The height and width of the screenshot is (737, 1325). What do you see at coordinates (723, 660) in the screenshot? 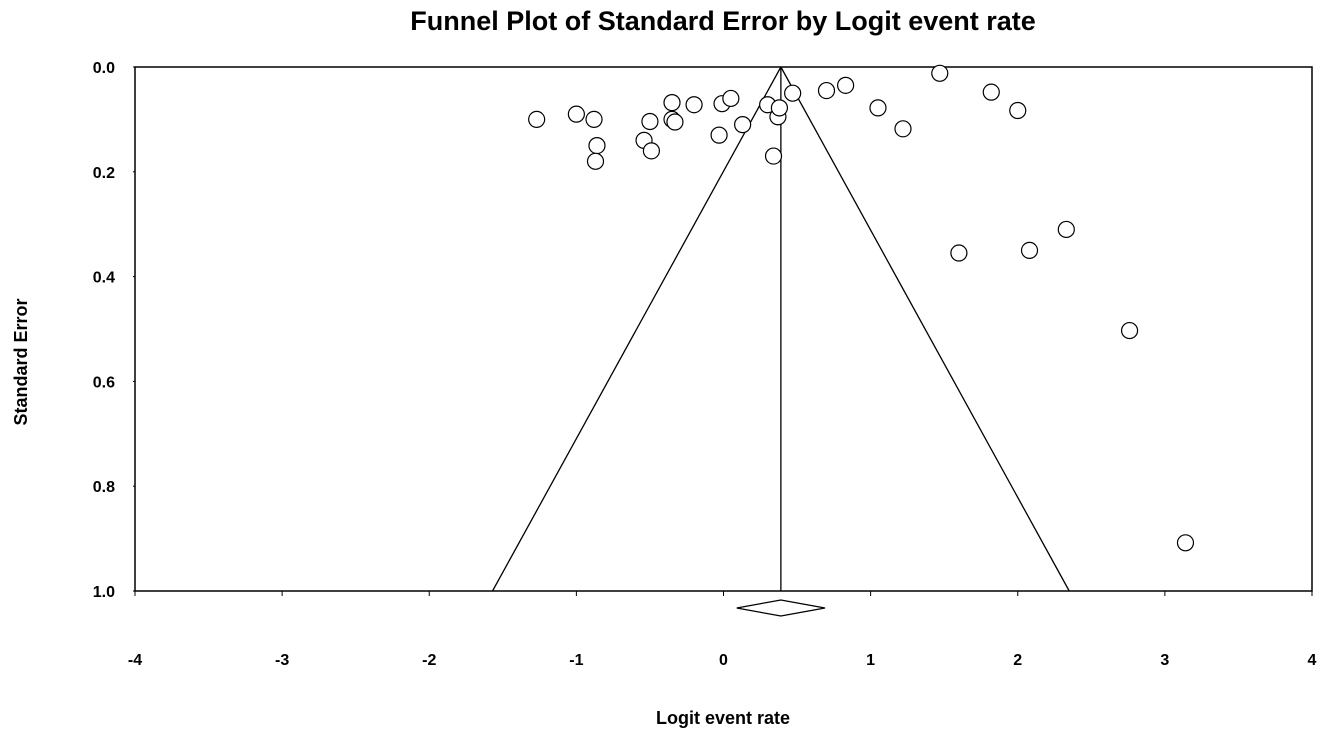
I see `x-tick-label: 0` at bounding box center [723, 660].